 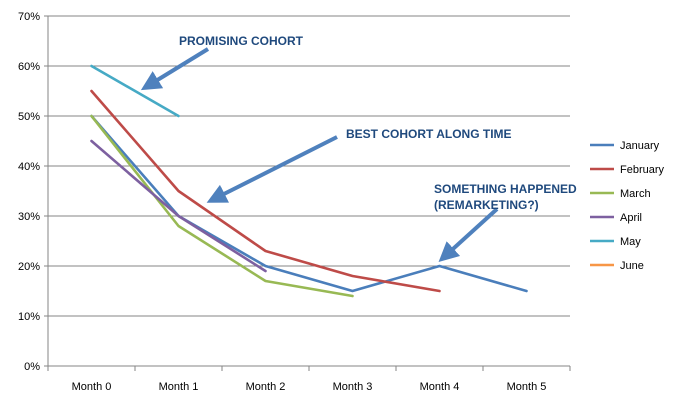 What do you see at coordinates (241, 41) in the screenshot?
I see `annotation-text-1: PROMISING COHORT` at bounding box center [241, 41].